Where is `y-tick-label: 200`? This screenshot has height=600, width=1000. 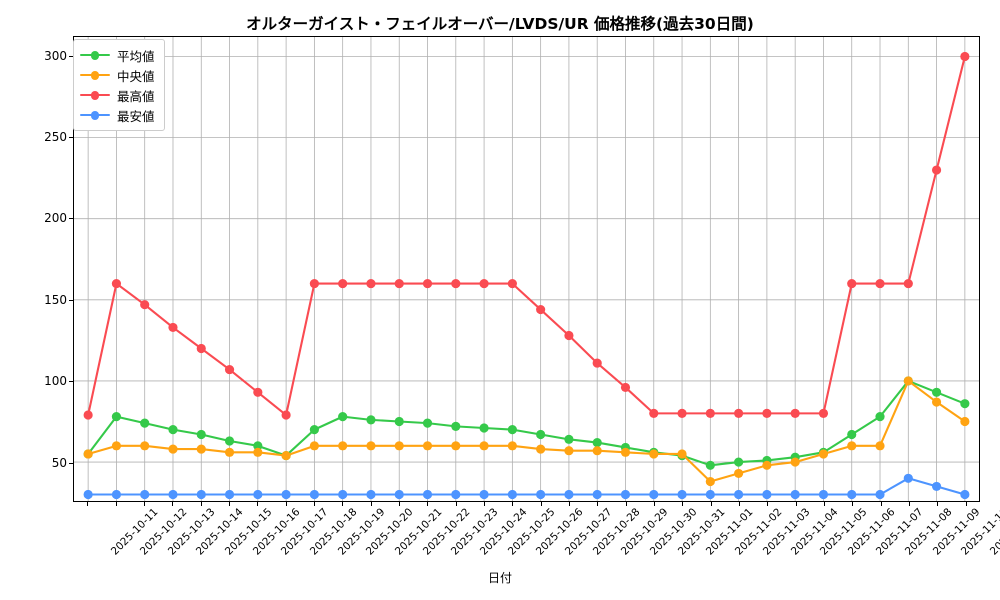
y-tick-label: 200 is located at coordinates (55, 218).